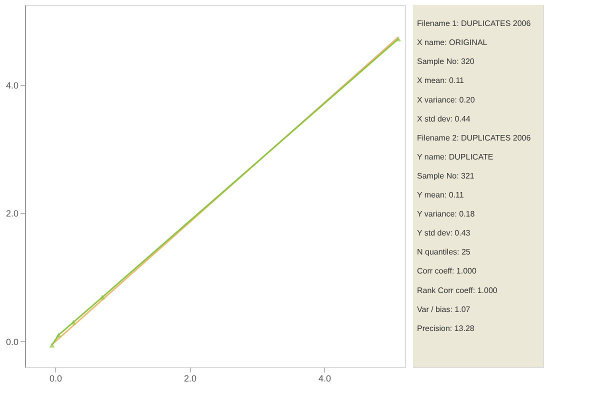 Image resolution: width=592 pixels, height=420 pixels. Describe the element at coordinates (446, 175) in the screenshot. I see `text: Sample No: 321` at that location.